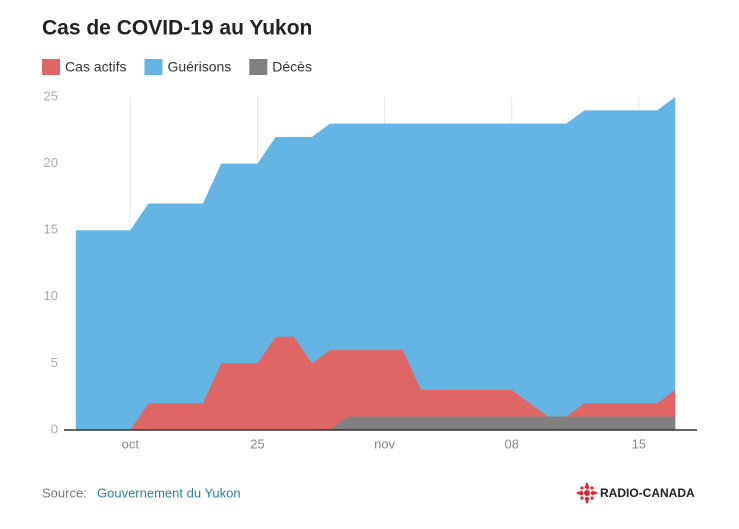 Image resolution: width=739 pixels, height=529 pixels. Describe the element at coordinates (639, 443) in the screenshot. I see `x-tick-label: 15` at that location.